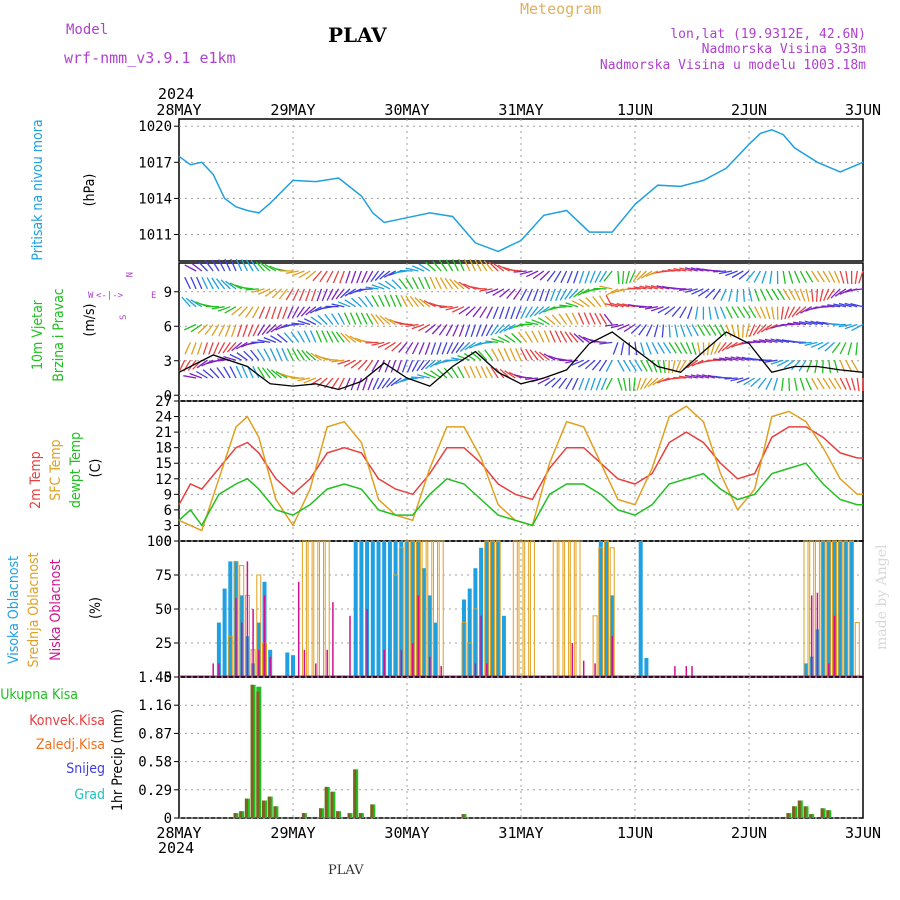 This screenshot has height=900, width=900. I want to click on wind-speed-line, so click(521, 361).